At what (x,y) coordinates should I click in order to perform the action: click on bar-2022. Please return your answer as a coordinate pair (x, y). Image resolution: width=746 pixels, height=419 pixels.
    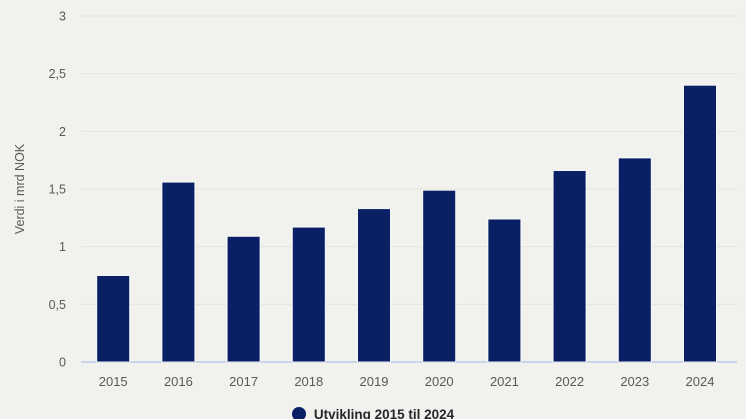
    Looking at the image, I should click on (569, 266).